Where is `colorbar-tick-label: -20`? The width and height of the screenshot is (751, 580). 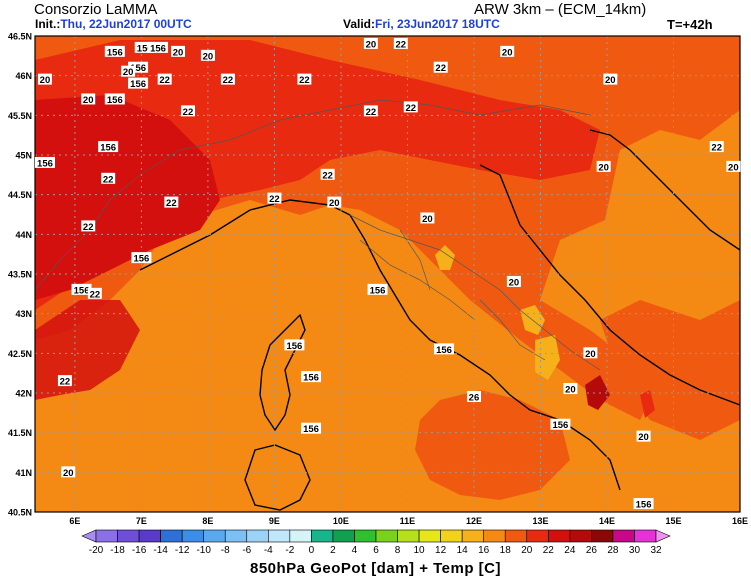 colorbar-tick-label: -20 is located at coordinates (96, 550).